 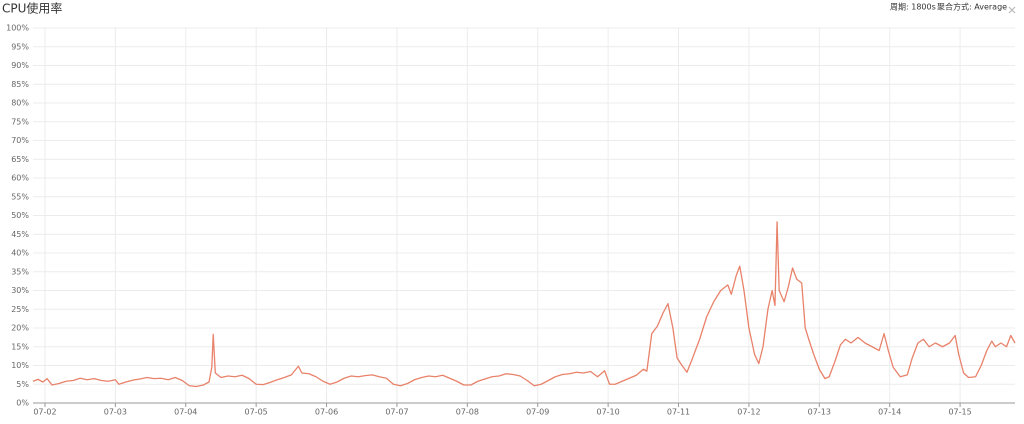 What do you see at coordinates (748, 412) in the screenshot?
I see `x-tick-label: 07-12` at bounding box center [748, 412].